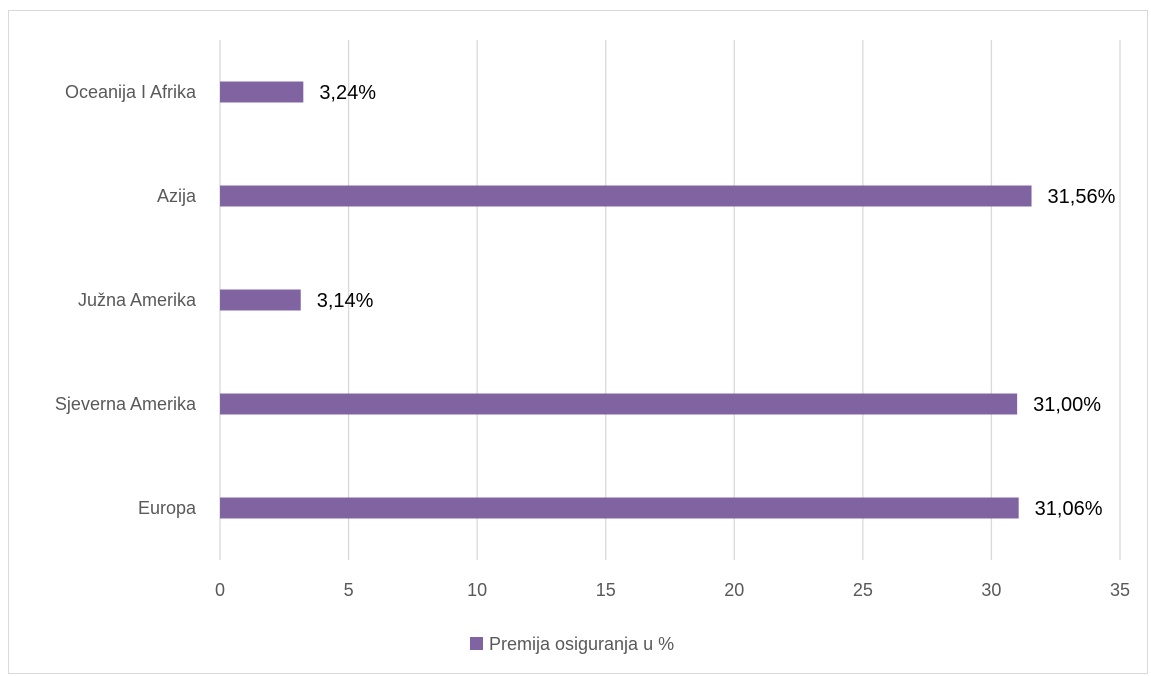 The height and width of the screenshot is (676, 1151). What do you see at coordinates (177, 196) in the screenshot?
I see `category-label: Azija` at bounding box center [177, 196].